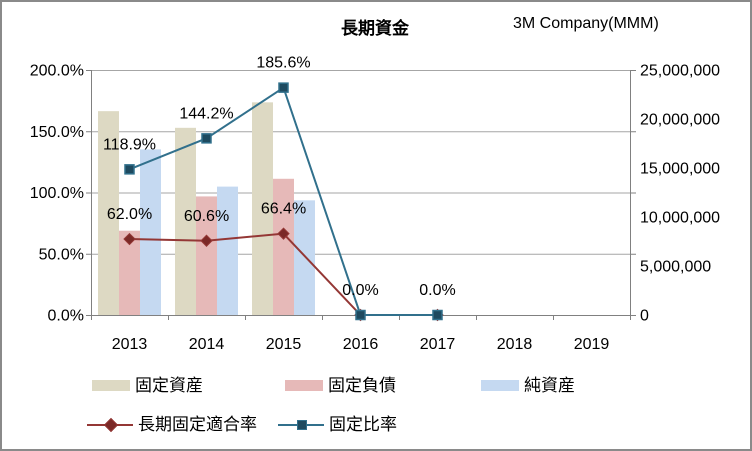 Image resolution: width=752 pixels, height=451 pixels. Describe the element at coordinates (644, 316) in the screenshot. I see `right-axis-tick-label: 0` at that location.